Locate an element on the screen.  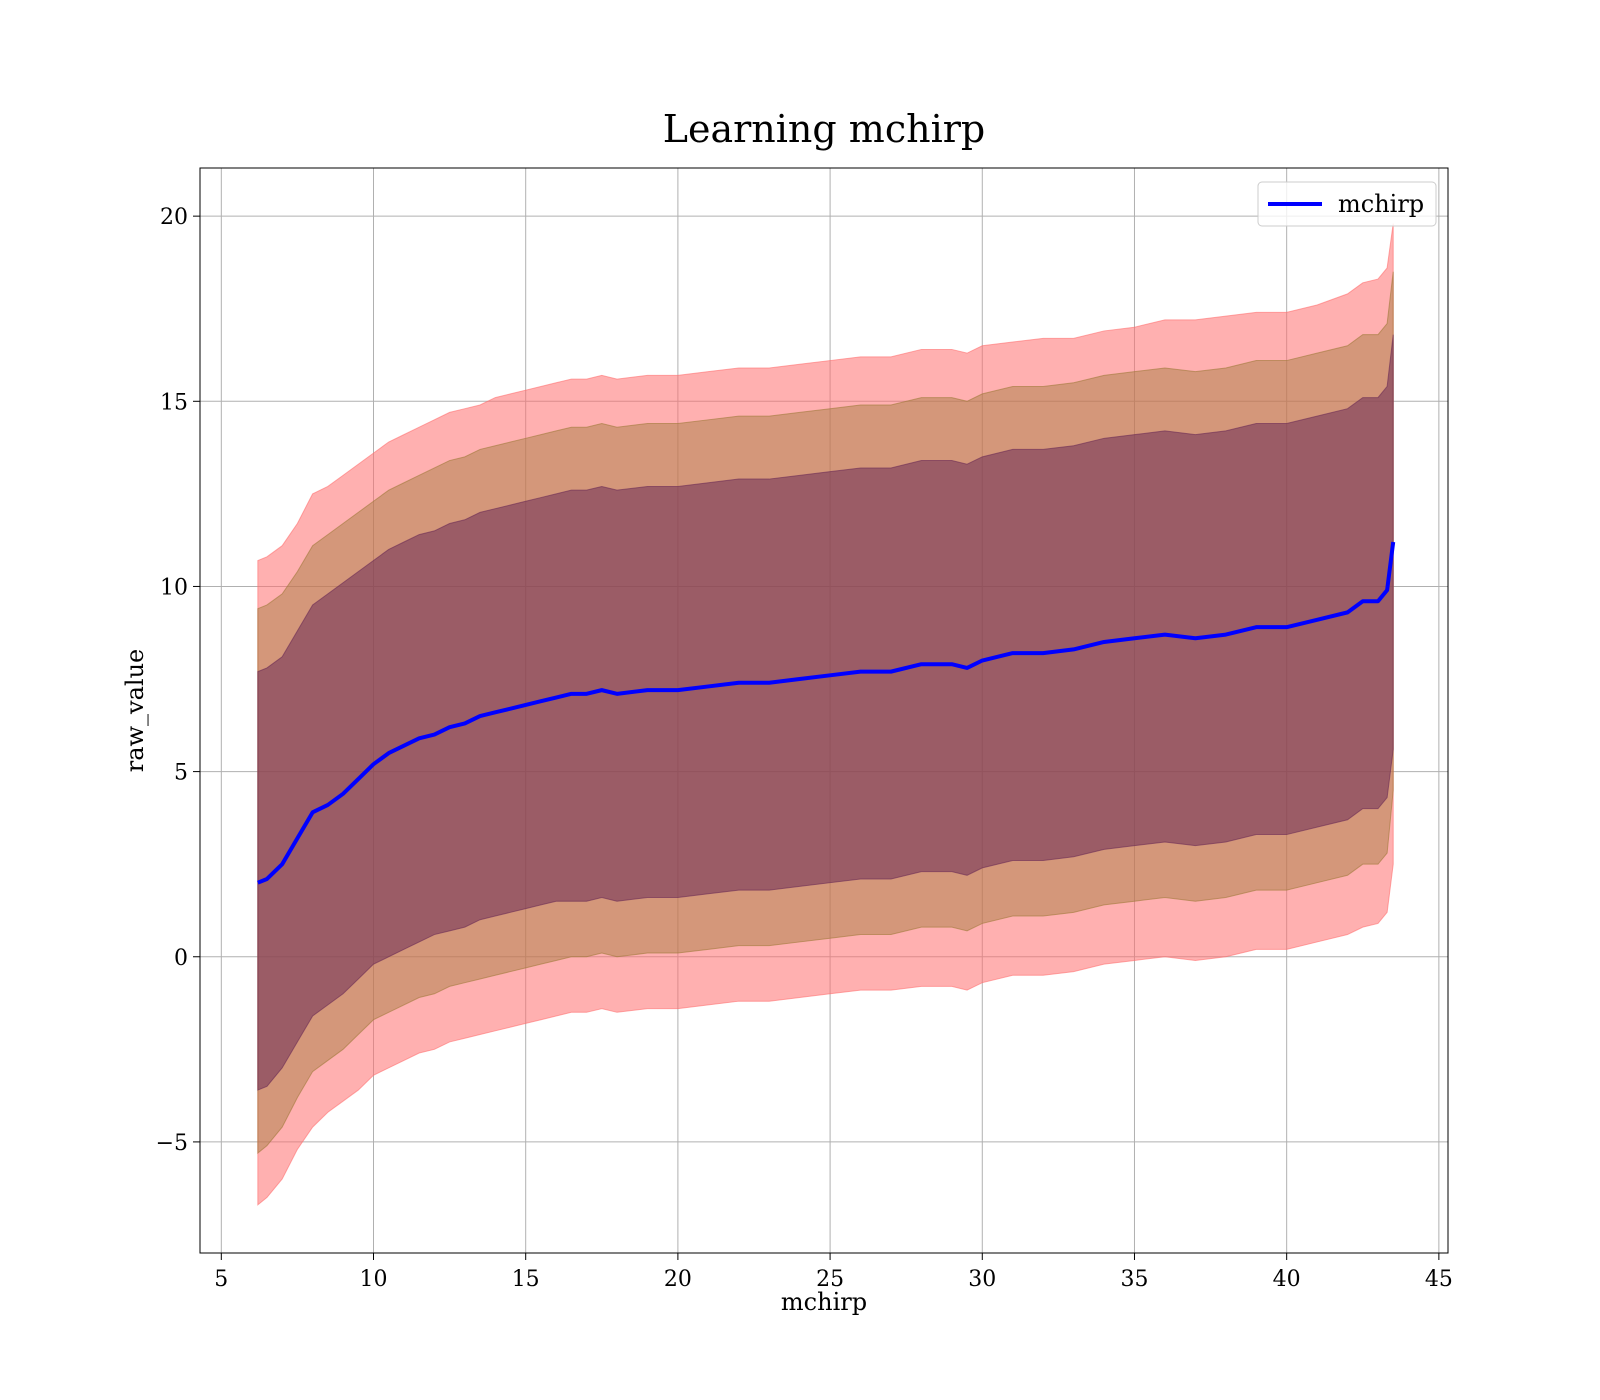
x-tick-label: 45 is located at coordinates (1439, 1279).